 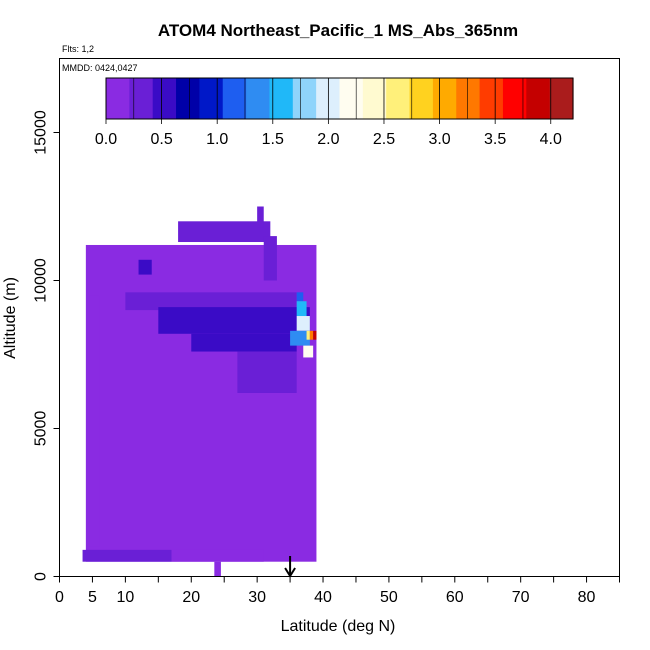 What do you see at coordinates (455, 597) in the screenshot?
I see `x-tick-label: 60` at bounding box center [455, 597].